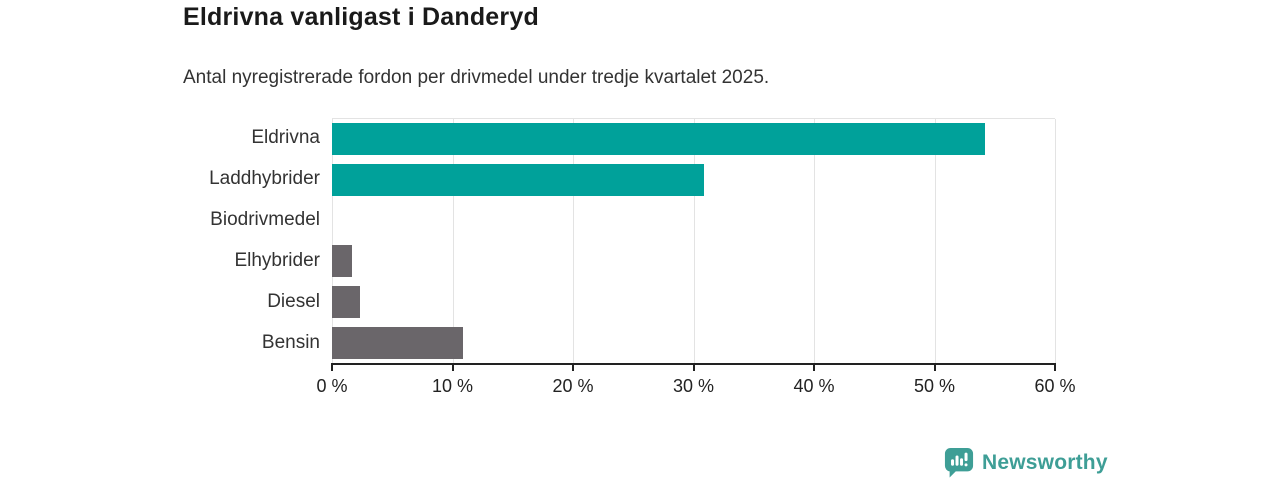 This screenshot has height=480, width=1280. I want to click on category-label-biodrivmedel: Biodrivmedel, so click(265, 220).